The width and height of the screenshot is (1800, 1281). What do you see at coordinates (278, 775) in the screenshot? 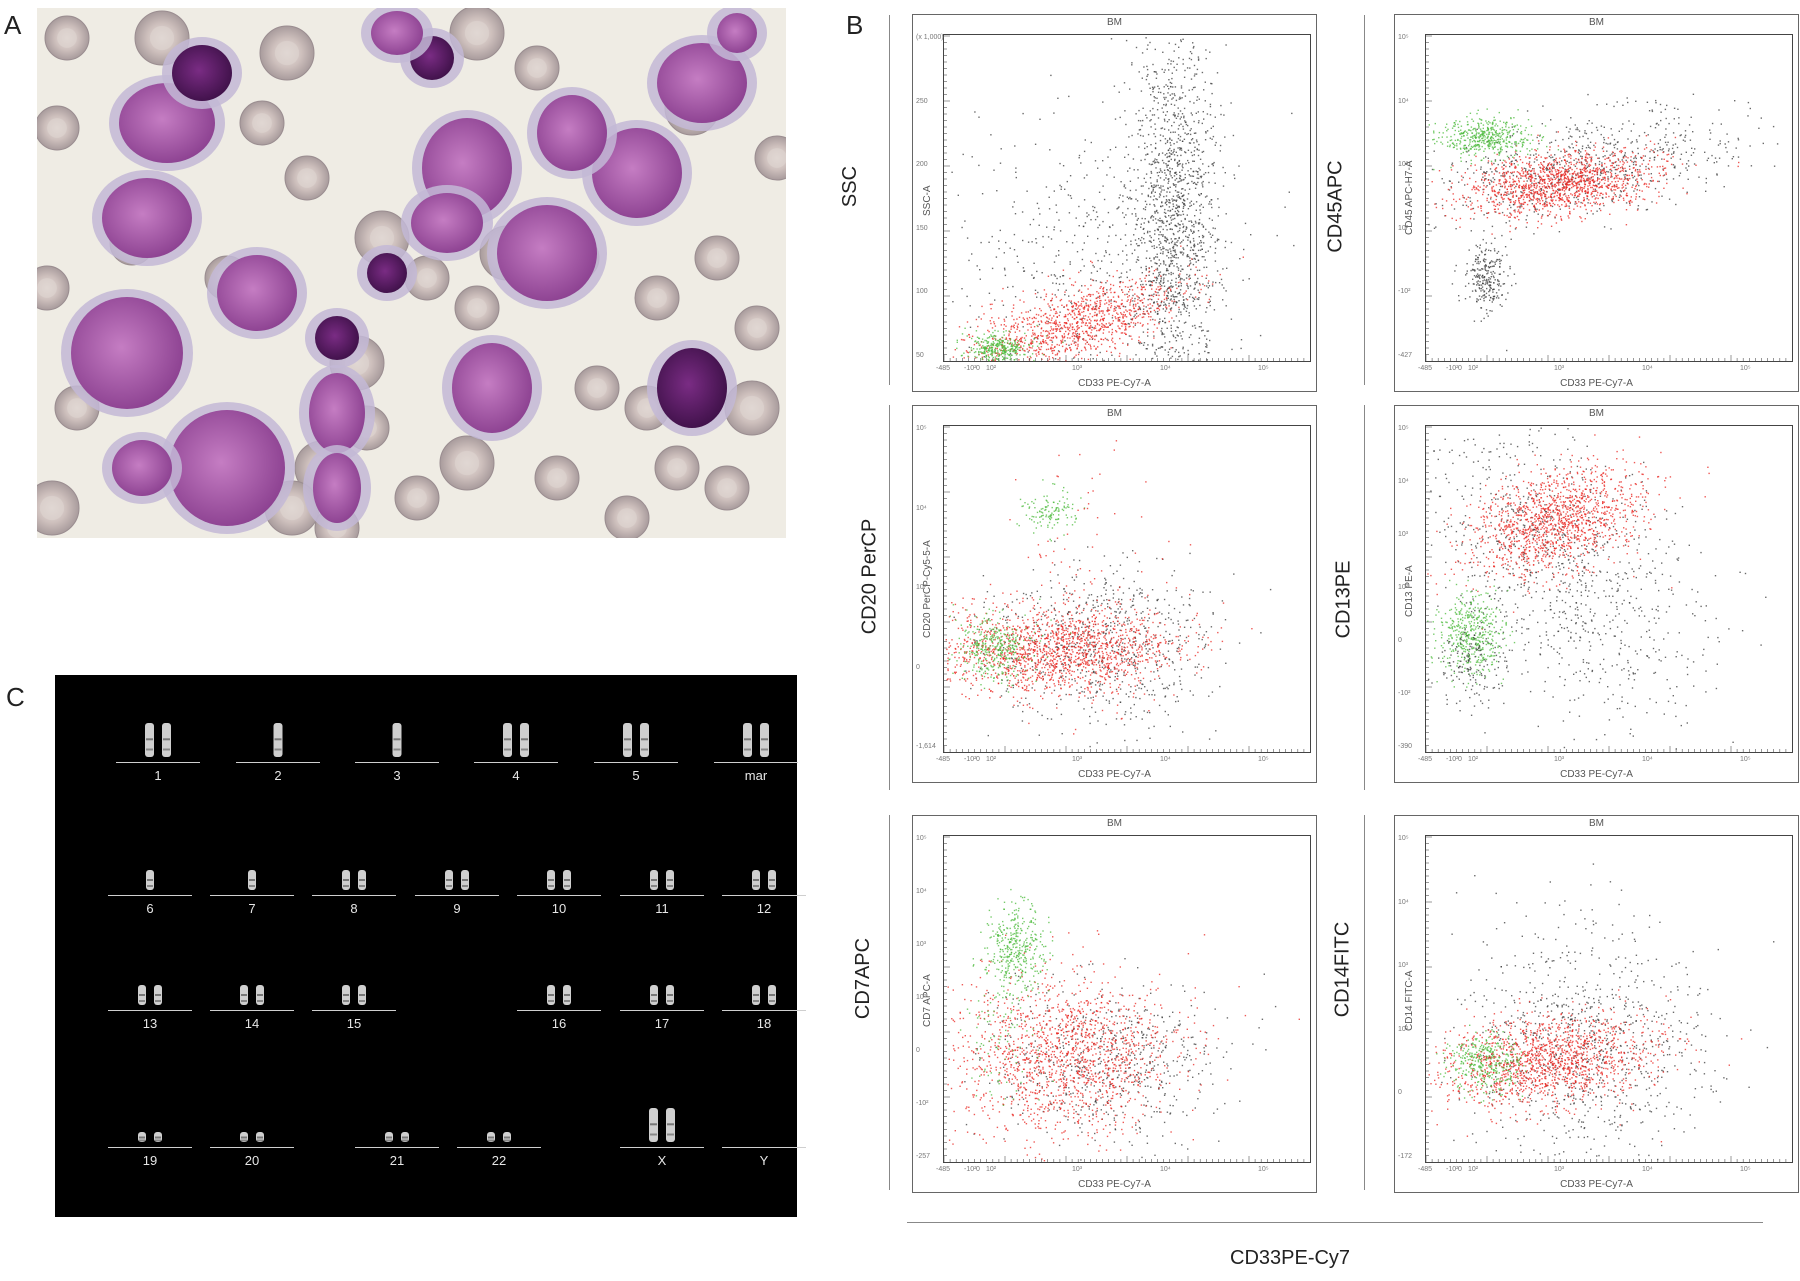
I see `chromosome-label: 2` at bounding box center [278, 775].